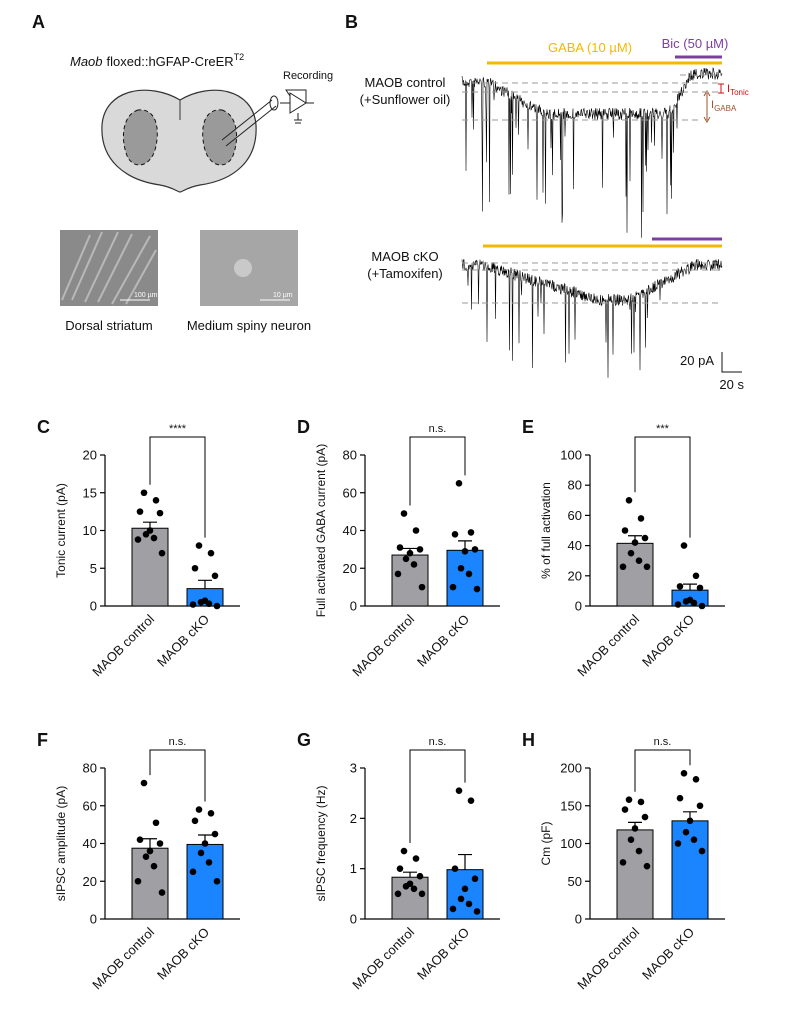  Describe the element at coordinates (404, 256) in the screenshot. I see `trace-label: MAOB cKO` at that location.